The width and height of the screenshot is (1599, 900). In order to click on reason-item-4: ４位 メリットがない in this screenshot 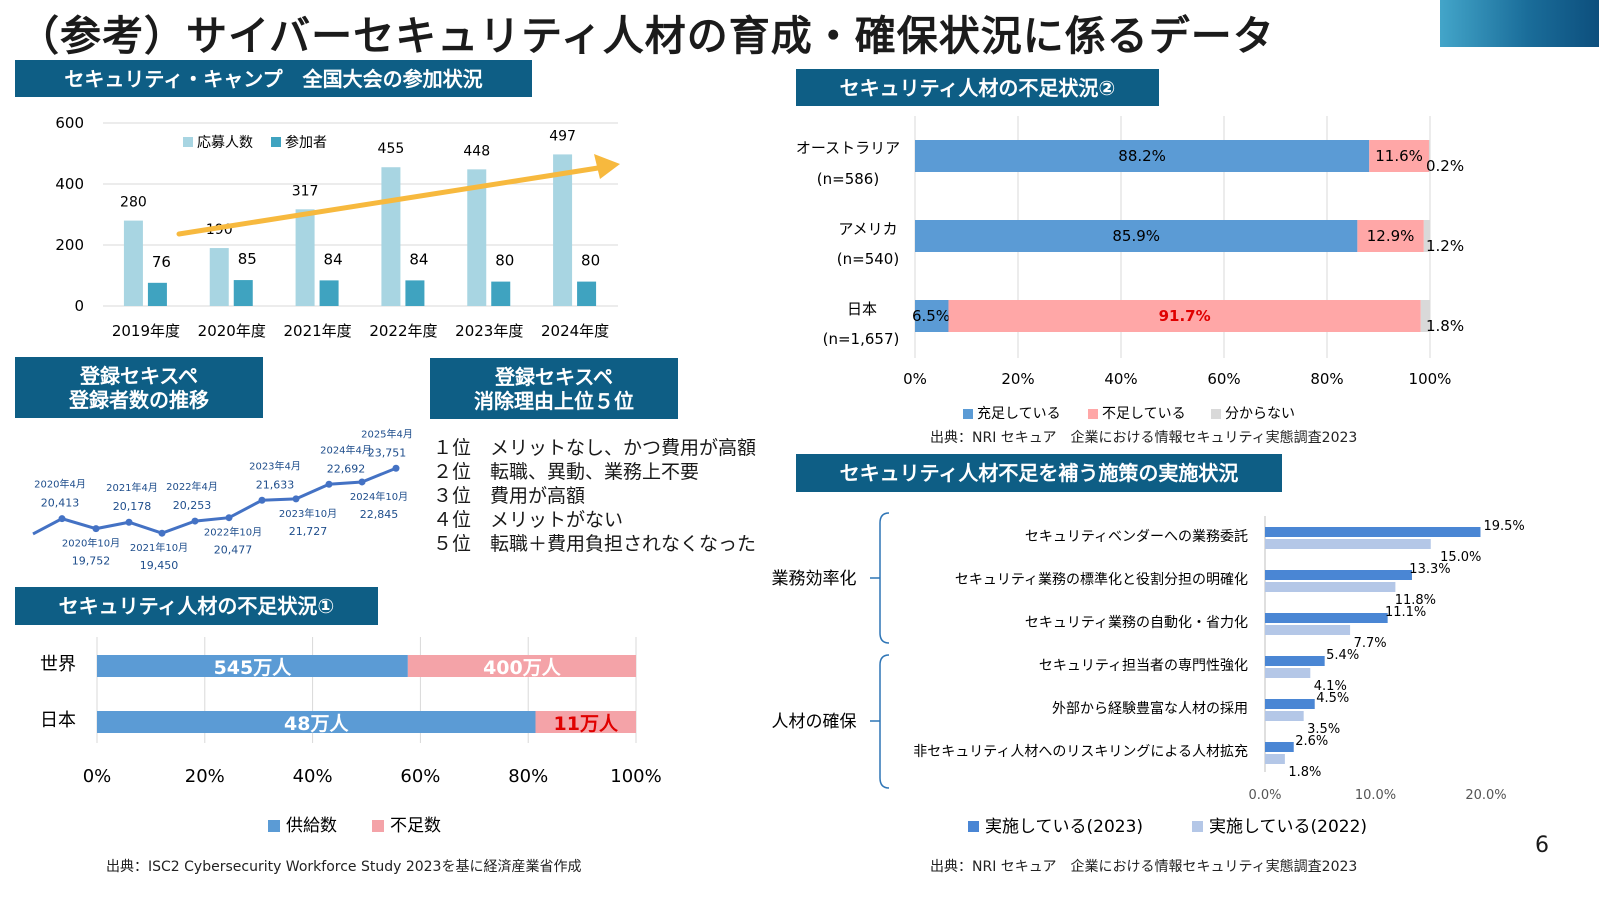, I will do `click(528, 520)`.